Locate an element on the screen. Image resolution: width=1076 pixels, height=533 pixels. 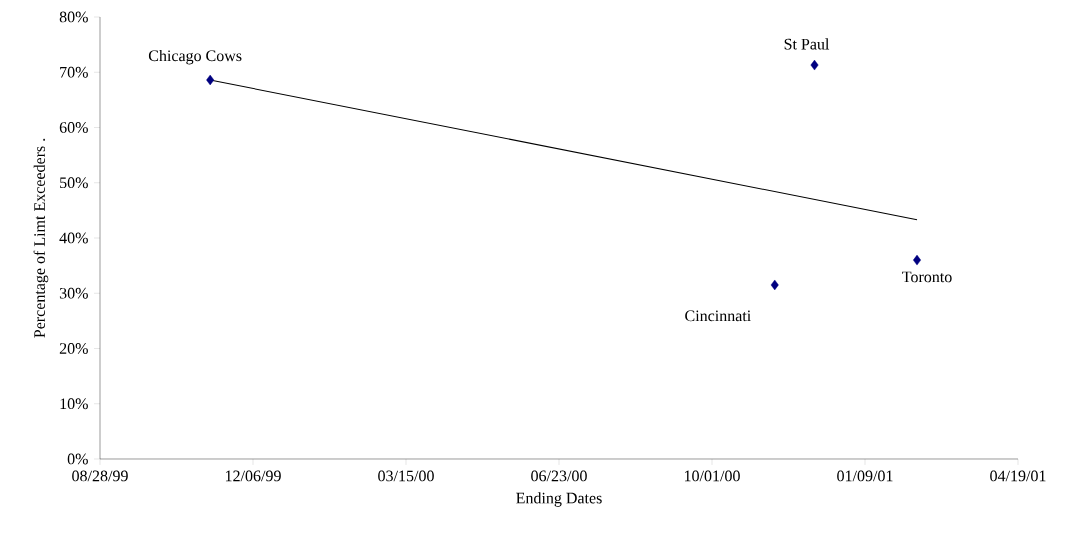
y-tick-label: 60% is located at coordinates (73, 127).